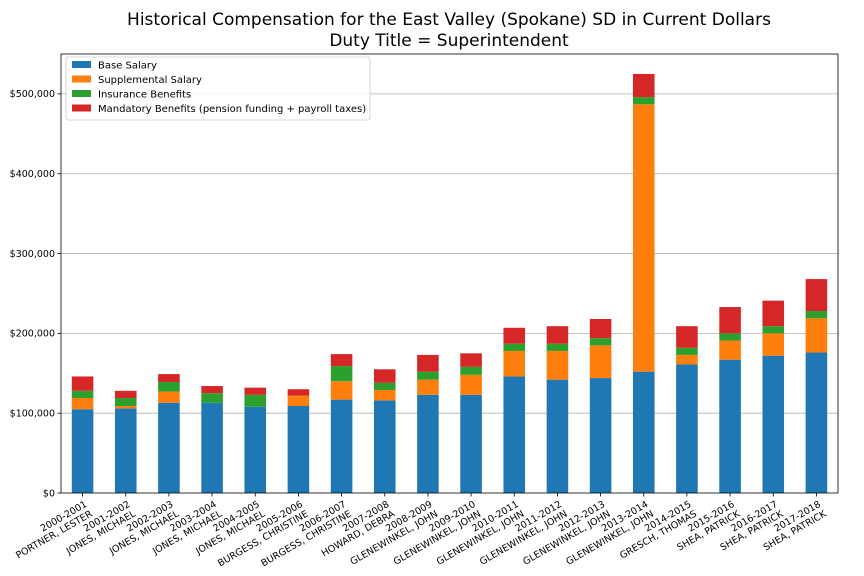 This screenshot has width=864, height=576. I want to click on y-tick-label: $0, so click(49, 493).